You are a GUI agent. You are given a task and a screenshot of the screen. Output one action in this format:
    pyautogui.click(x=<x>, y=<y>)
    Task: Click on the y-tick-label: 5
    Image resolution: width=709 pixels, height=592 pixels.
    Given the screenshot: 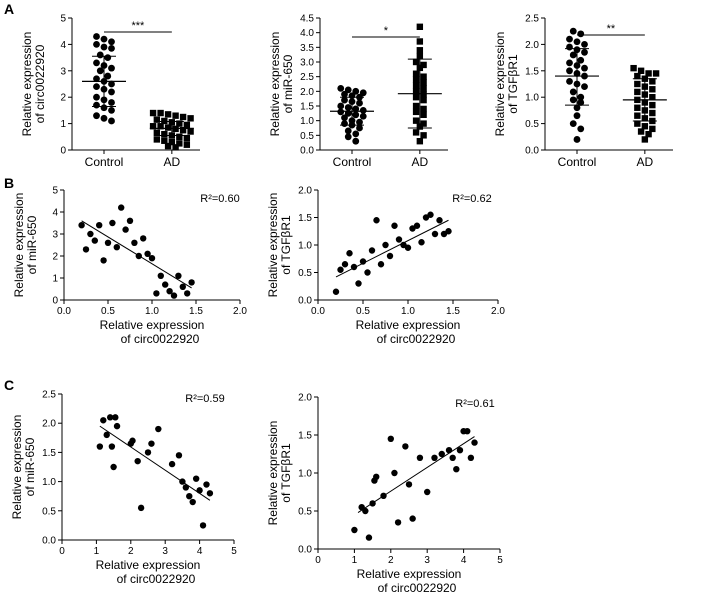 What is the action you would take?
    pyautogui.click(x=63, y=19)
    